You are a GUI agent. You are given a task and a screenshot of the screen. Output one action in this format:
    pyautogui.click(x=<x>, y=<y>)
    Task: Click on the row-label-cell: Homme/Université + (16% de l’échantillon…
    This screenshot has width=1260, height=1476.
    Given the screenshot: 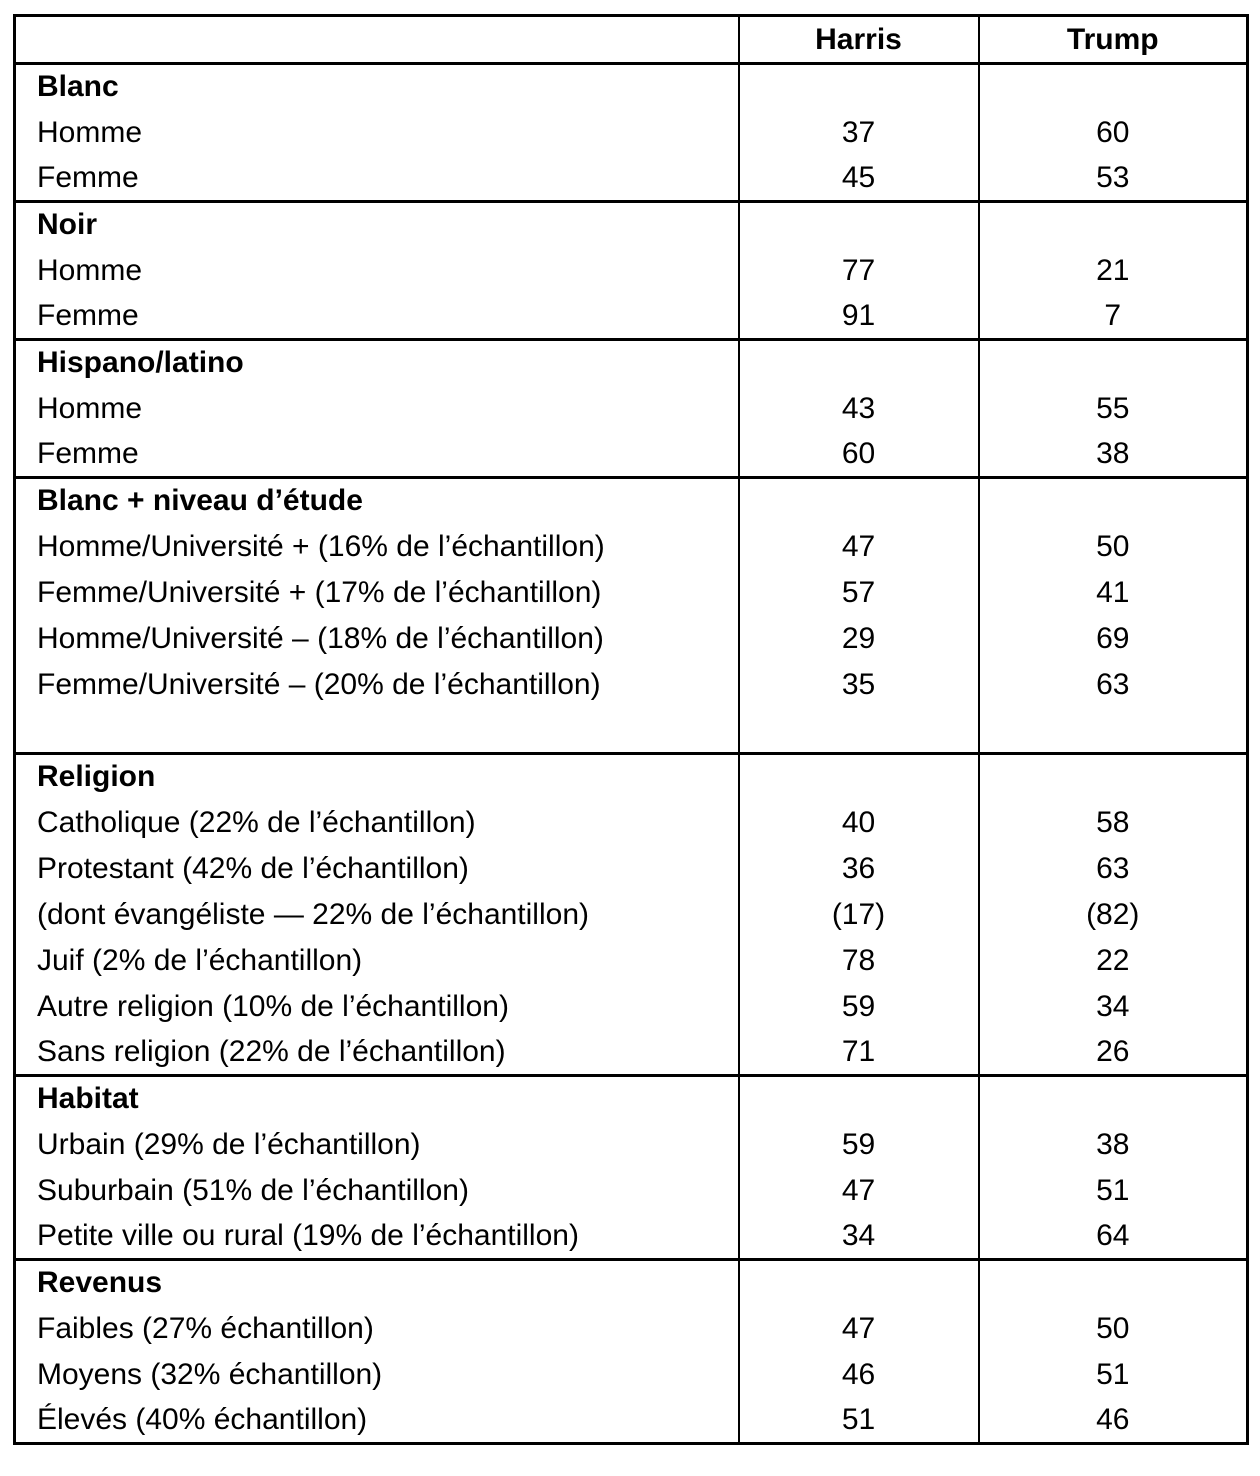 What is the action you would take?
    pyautogui.click(x=321, y=546)
    